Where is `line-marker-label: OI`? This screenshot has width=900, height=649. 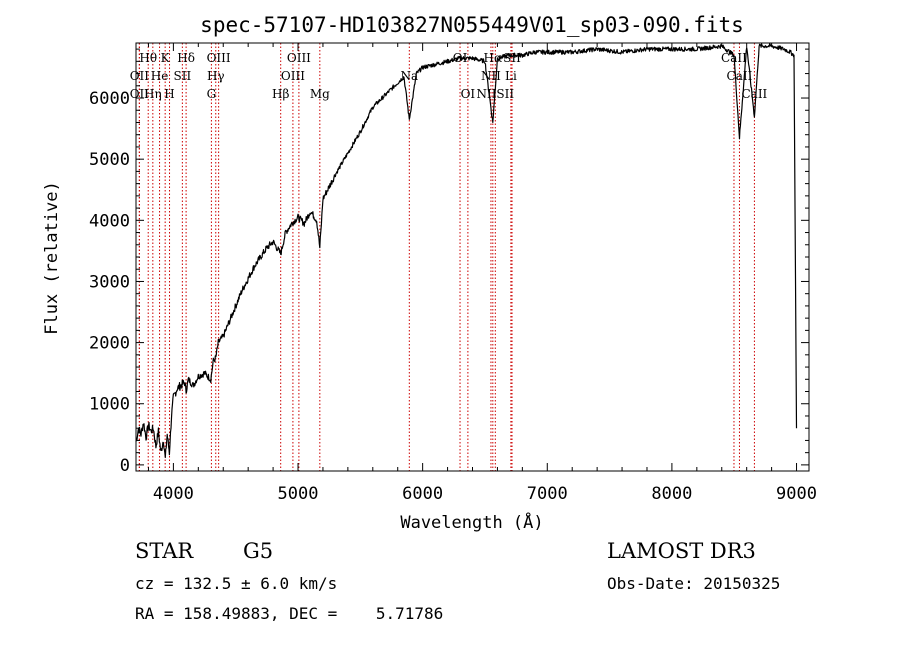
line-marker-label: OI is located at coordinates (468, 94).